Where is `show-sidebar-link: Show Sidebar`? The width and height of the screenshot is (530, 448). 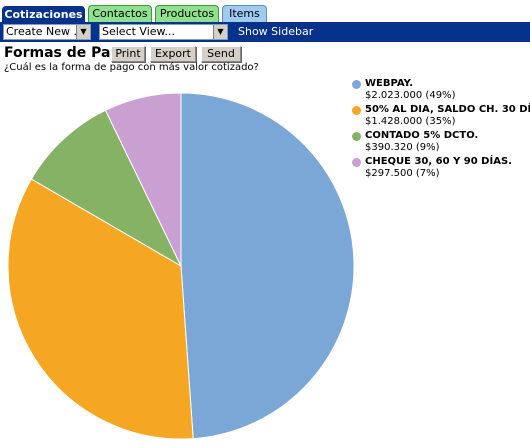
show-sidebar-link: Show Sidebar is located at coordinates (276, 31).